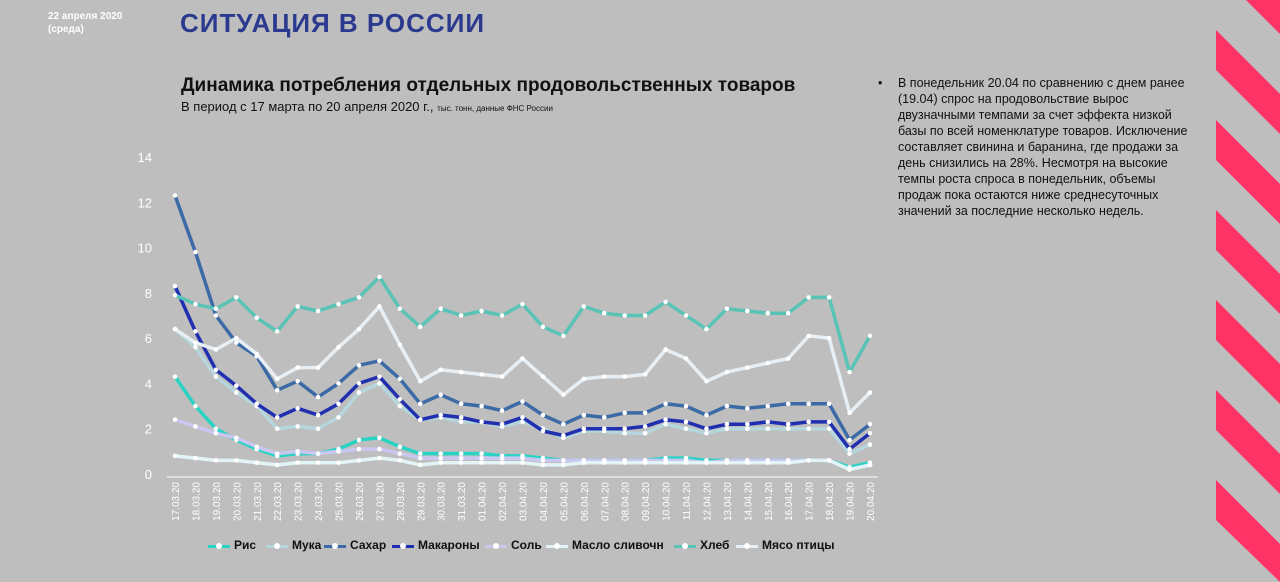  Describe the element at coordinates (526, 545) in the screenshot. I see `legend-label: Соль` at that location.